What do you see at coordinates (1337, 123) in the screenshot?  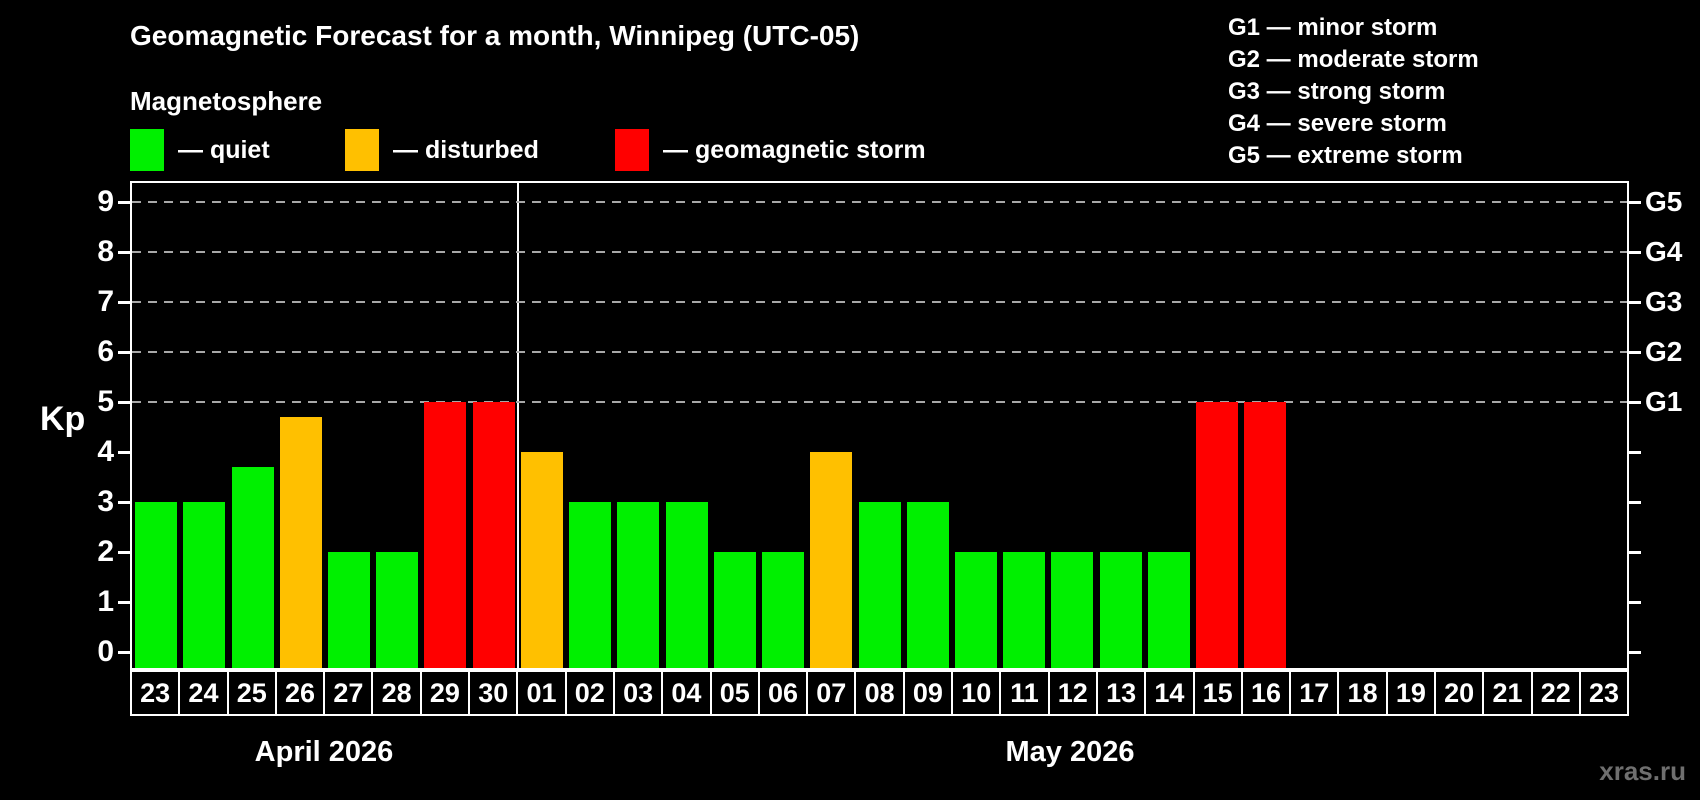 I see `g-legend-line-g4: G4 — severe storm` at bounding box center [1337, 123].